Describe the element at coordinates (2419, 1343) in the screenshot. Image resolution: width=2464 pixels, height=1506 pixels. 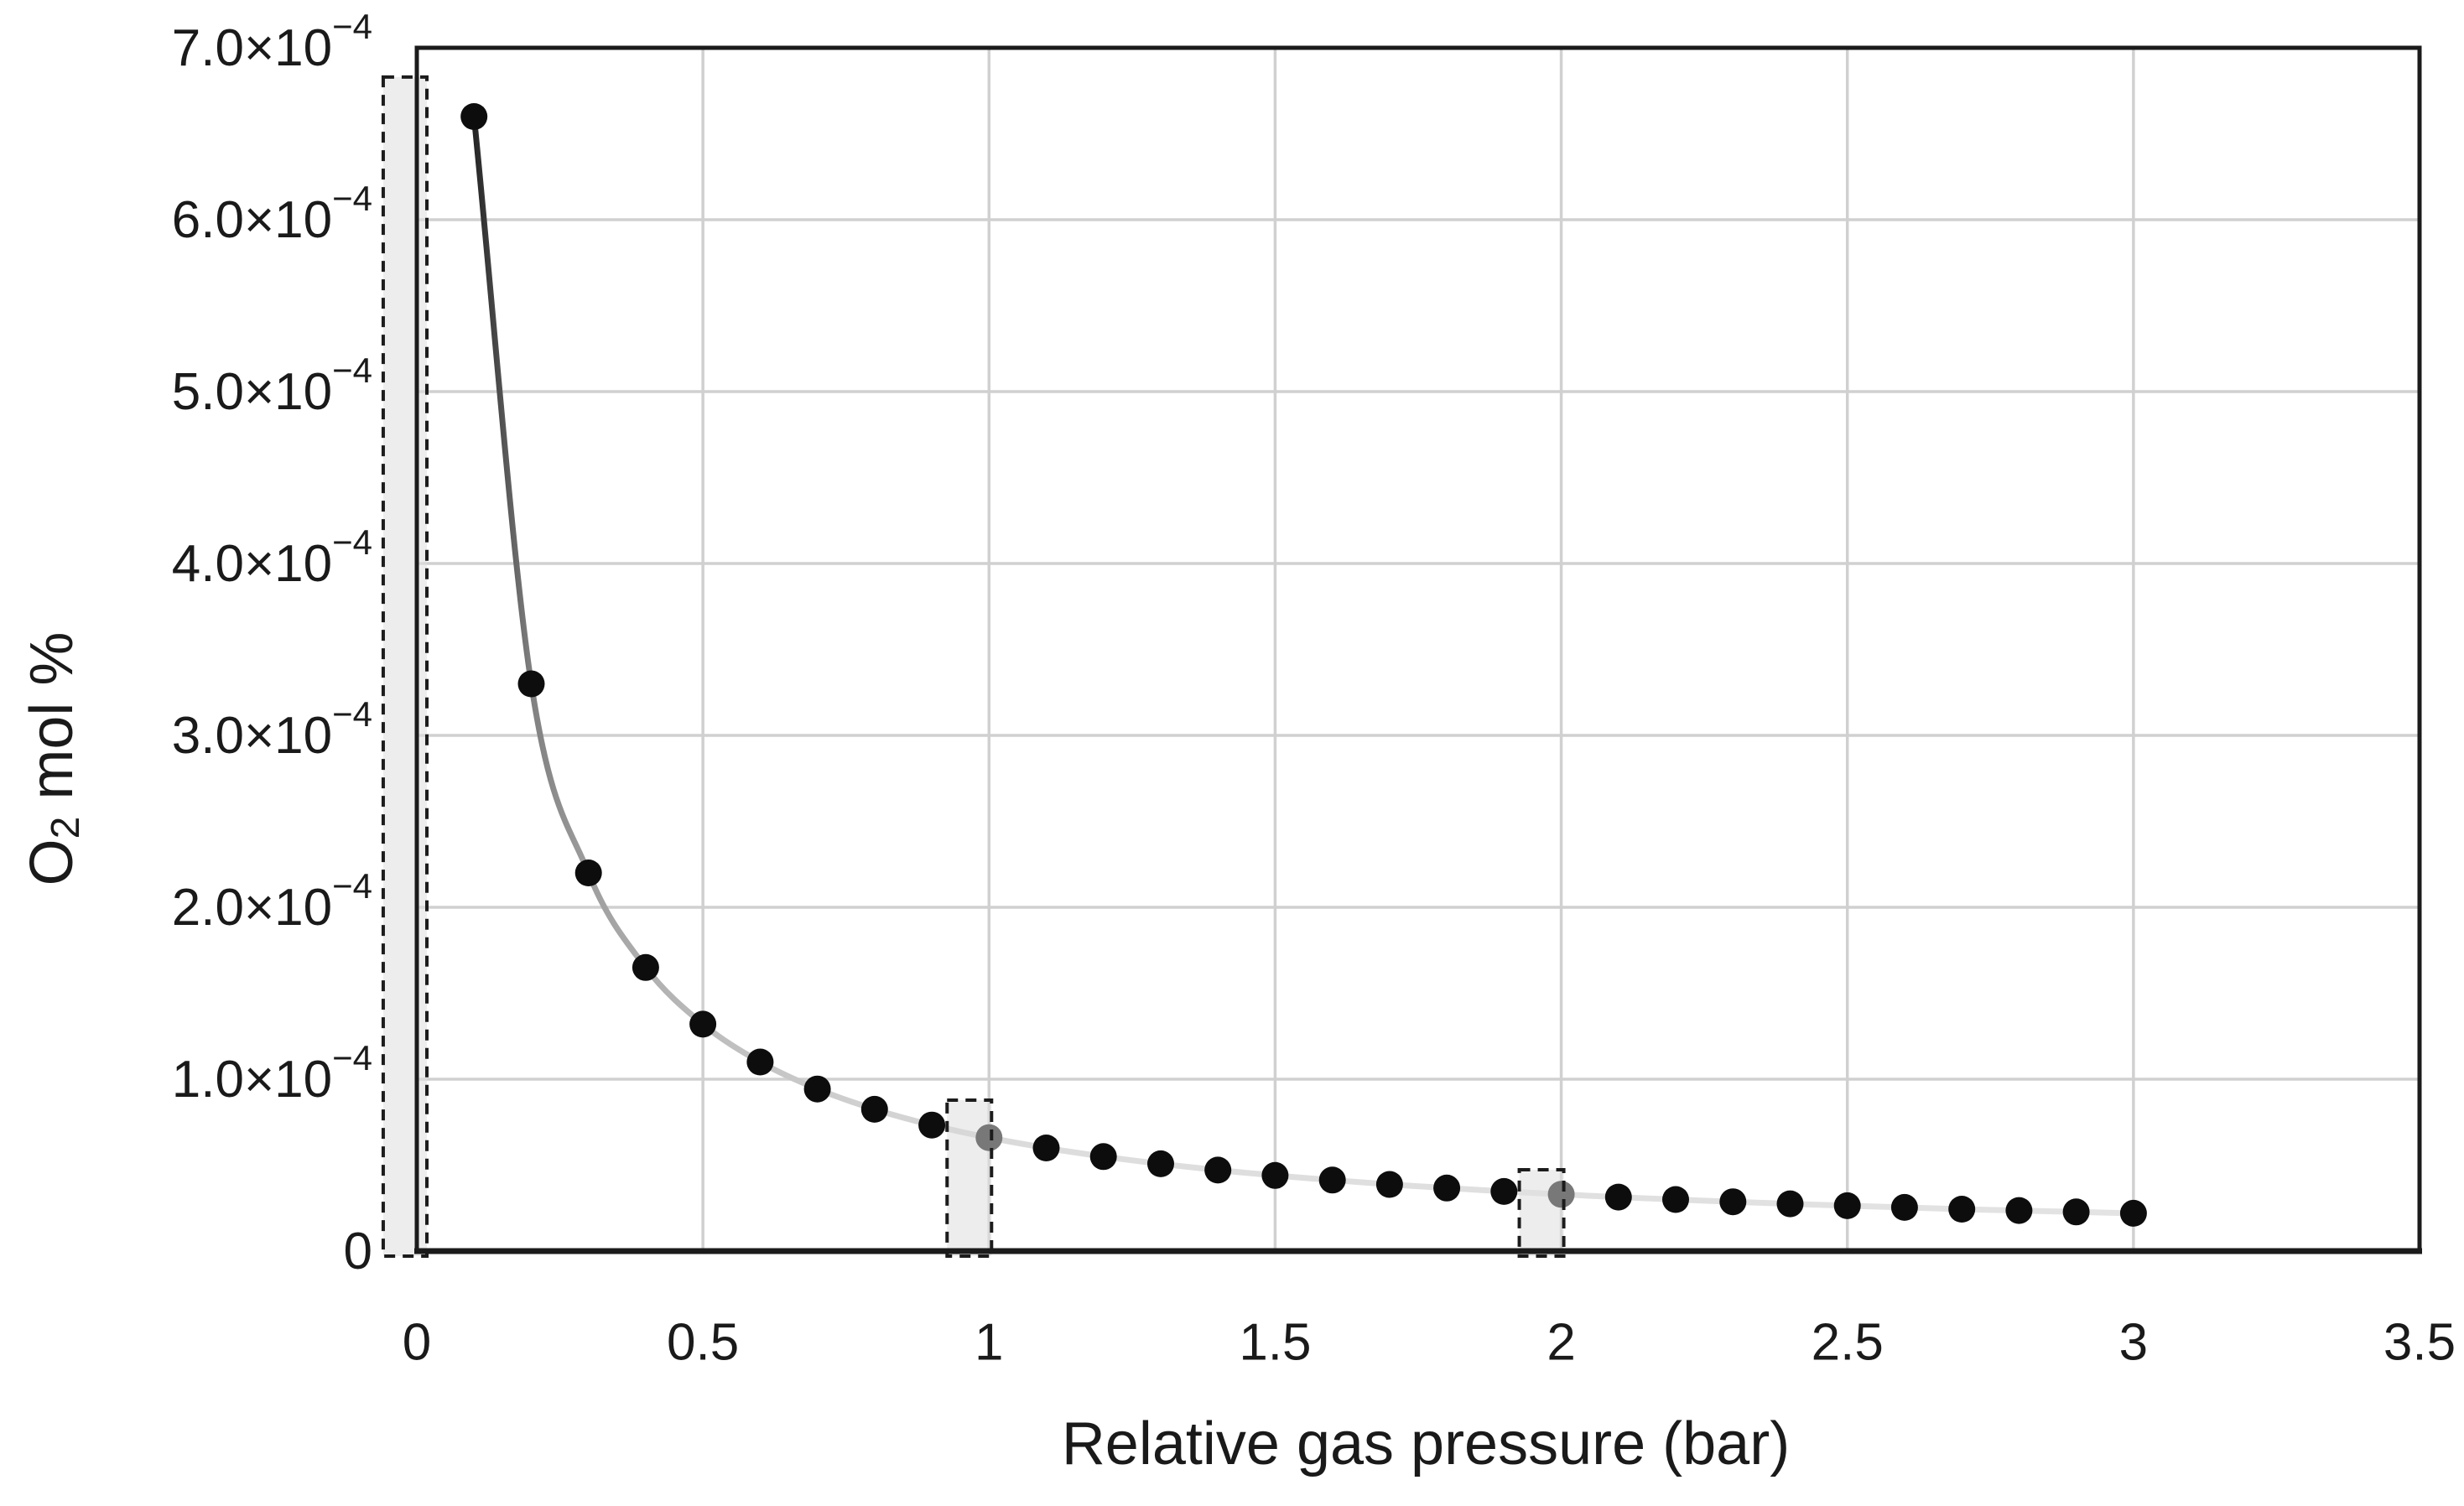
I see `x-tick-label: 3.5` at that location.